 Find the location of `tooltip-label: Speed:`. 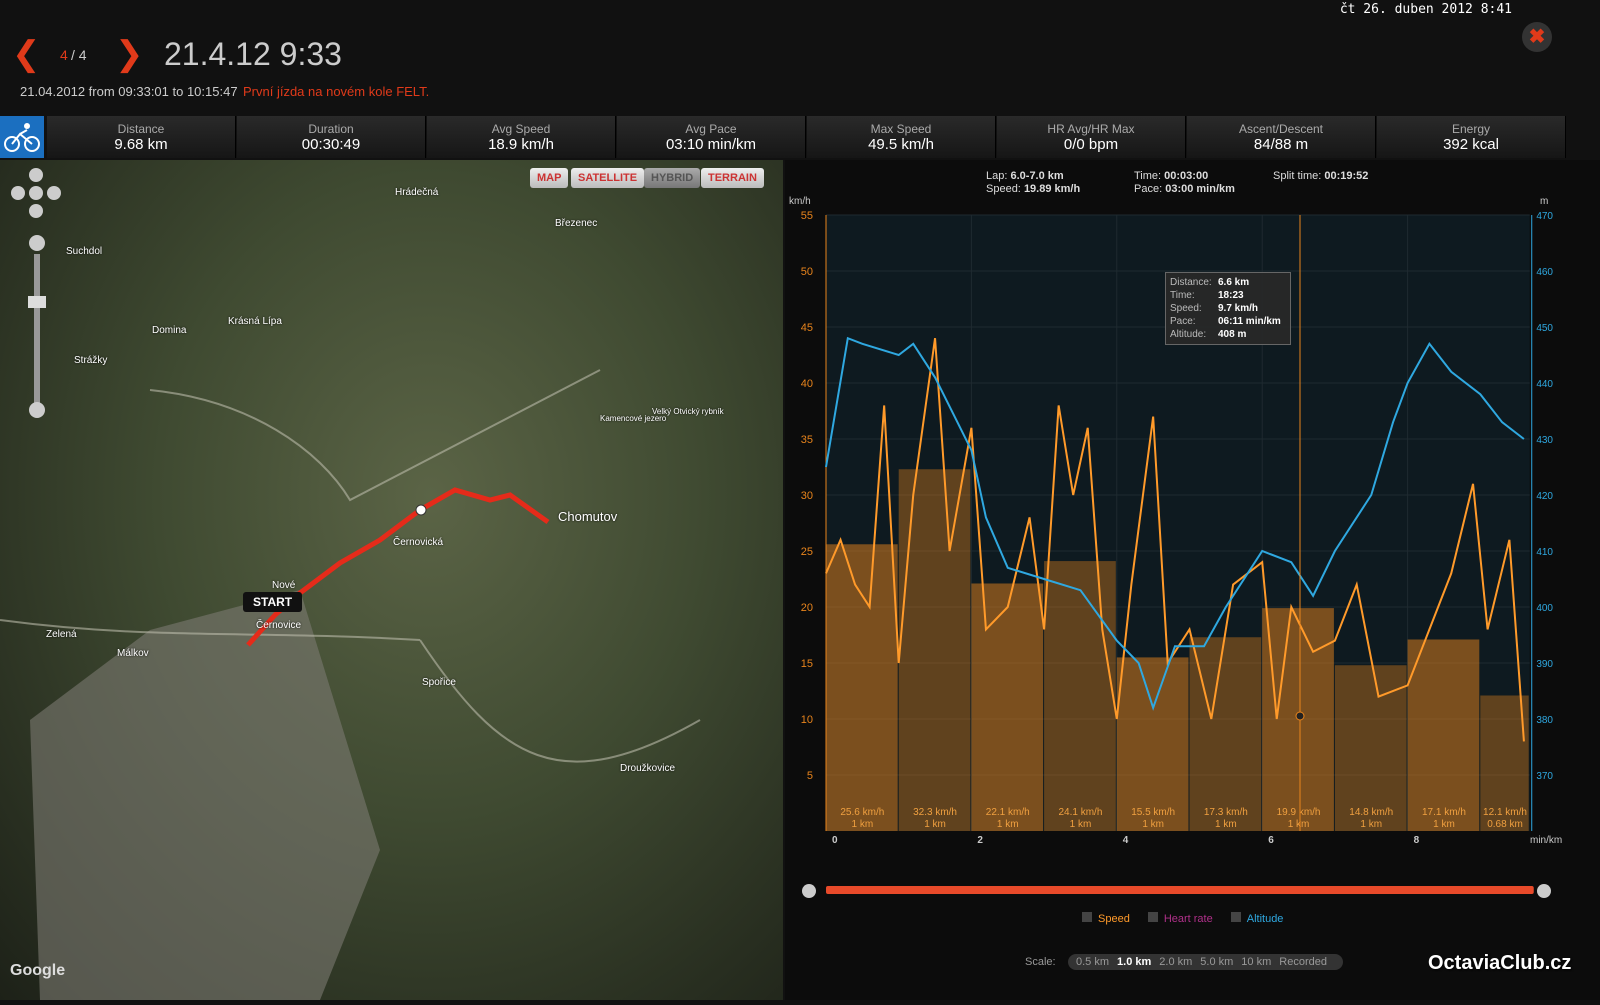

tooltip-label: Speed: is located at coordinates (1186, 308).